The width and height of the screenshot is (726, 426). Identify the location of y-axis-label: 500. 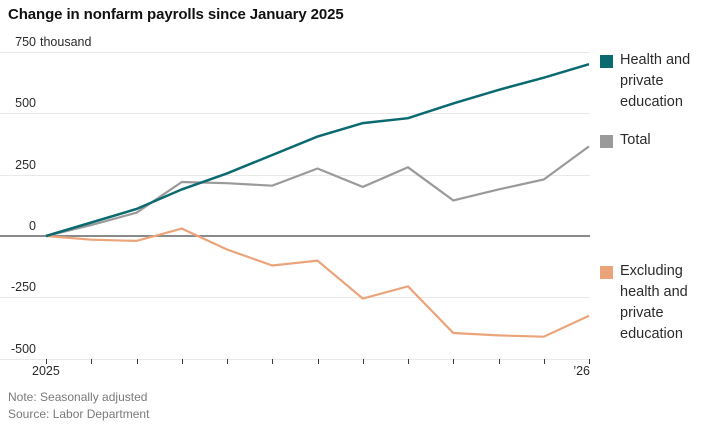
(25, 103).